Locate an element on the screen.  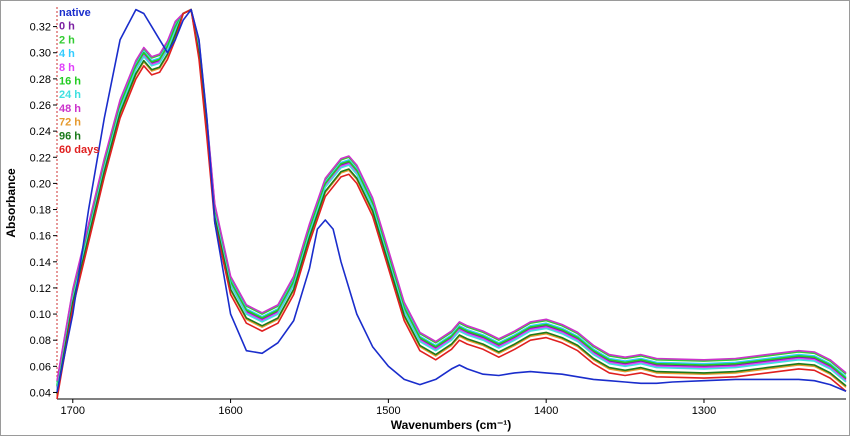
y-tick-label: 0.10 is located at coordinates (40, 315).